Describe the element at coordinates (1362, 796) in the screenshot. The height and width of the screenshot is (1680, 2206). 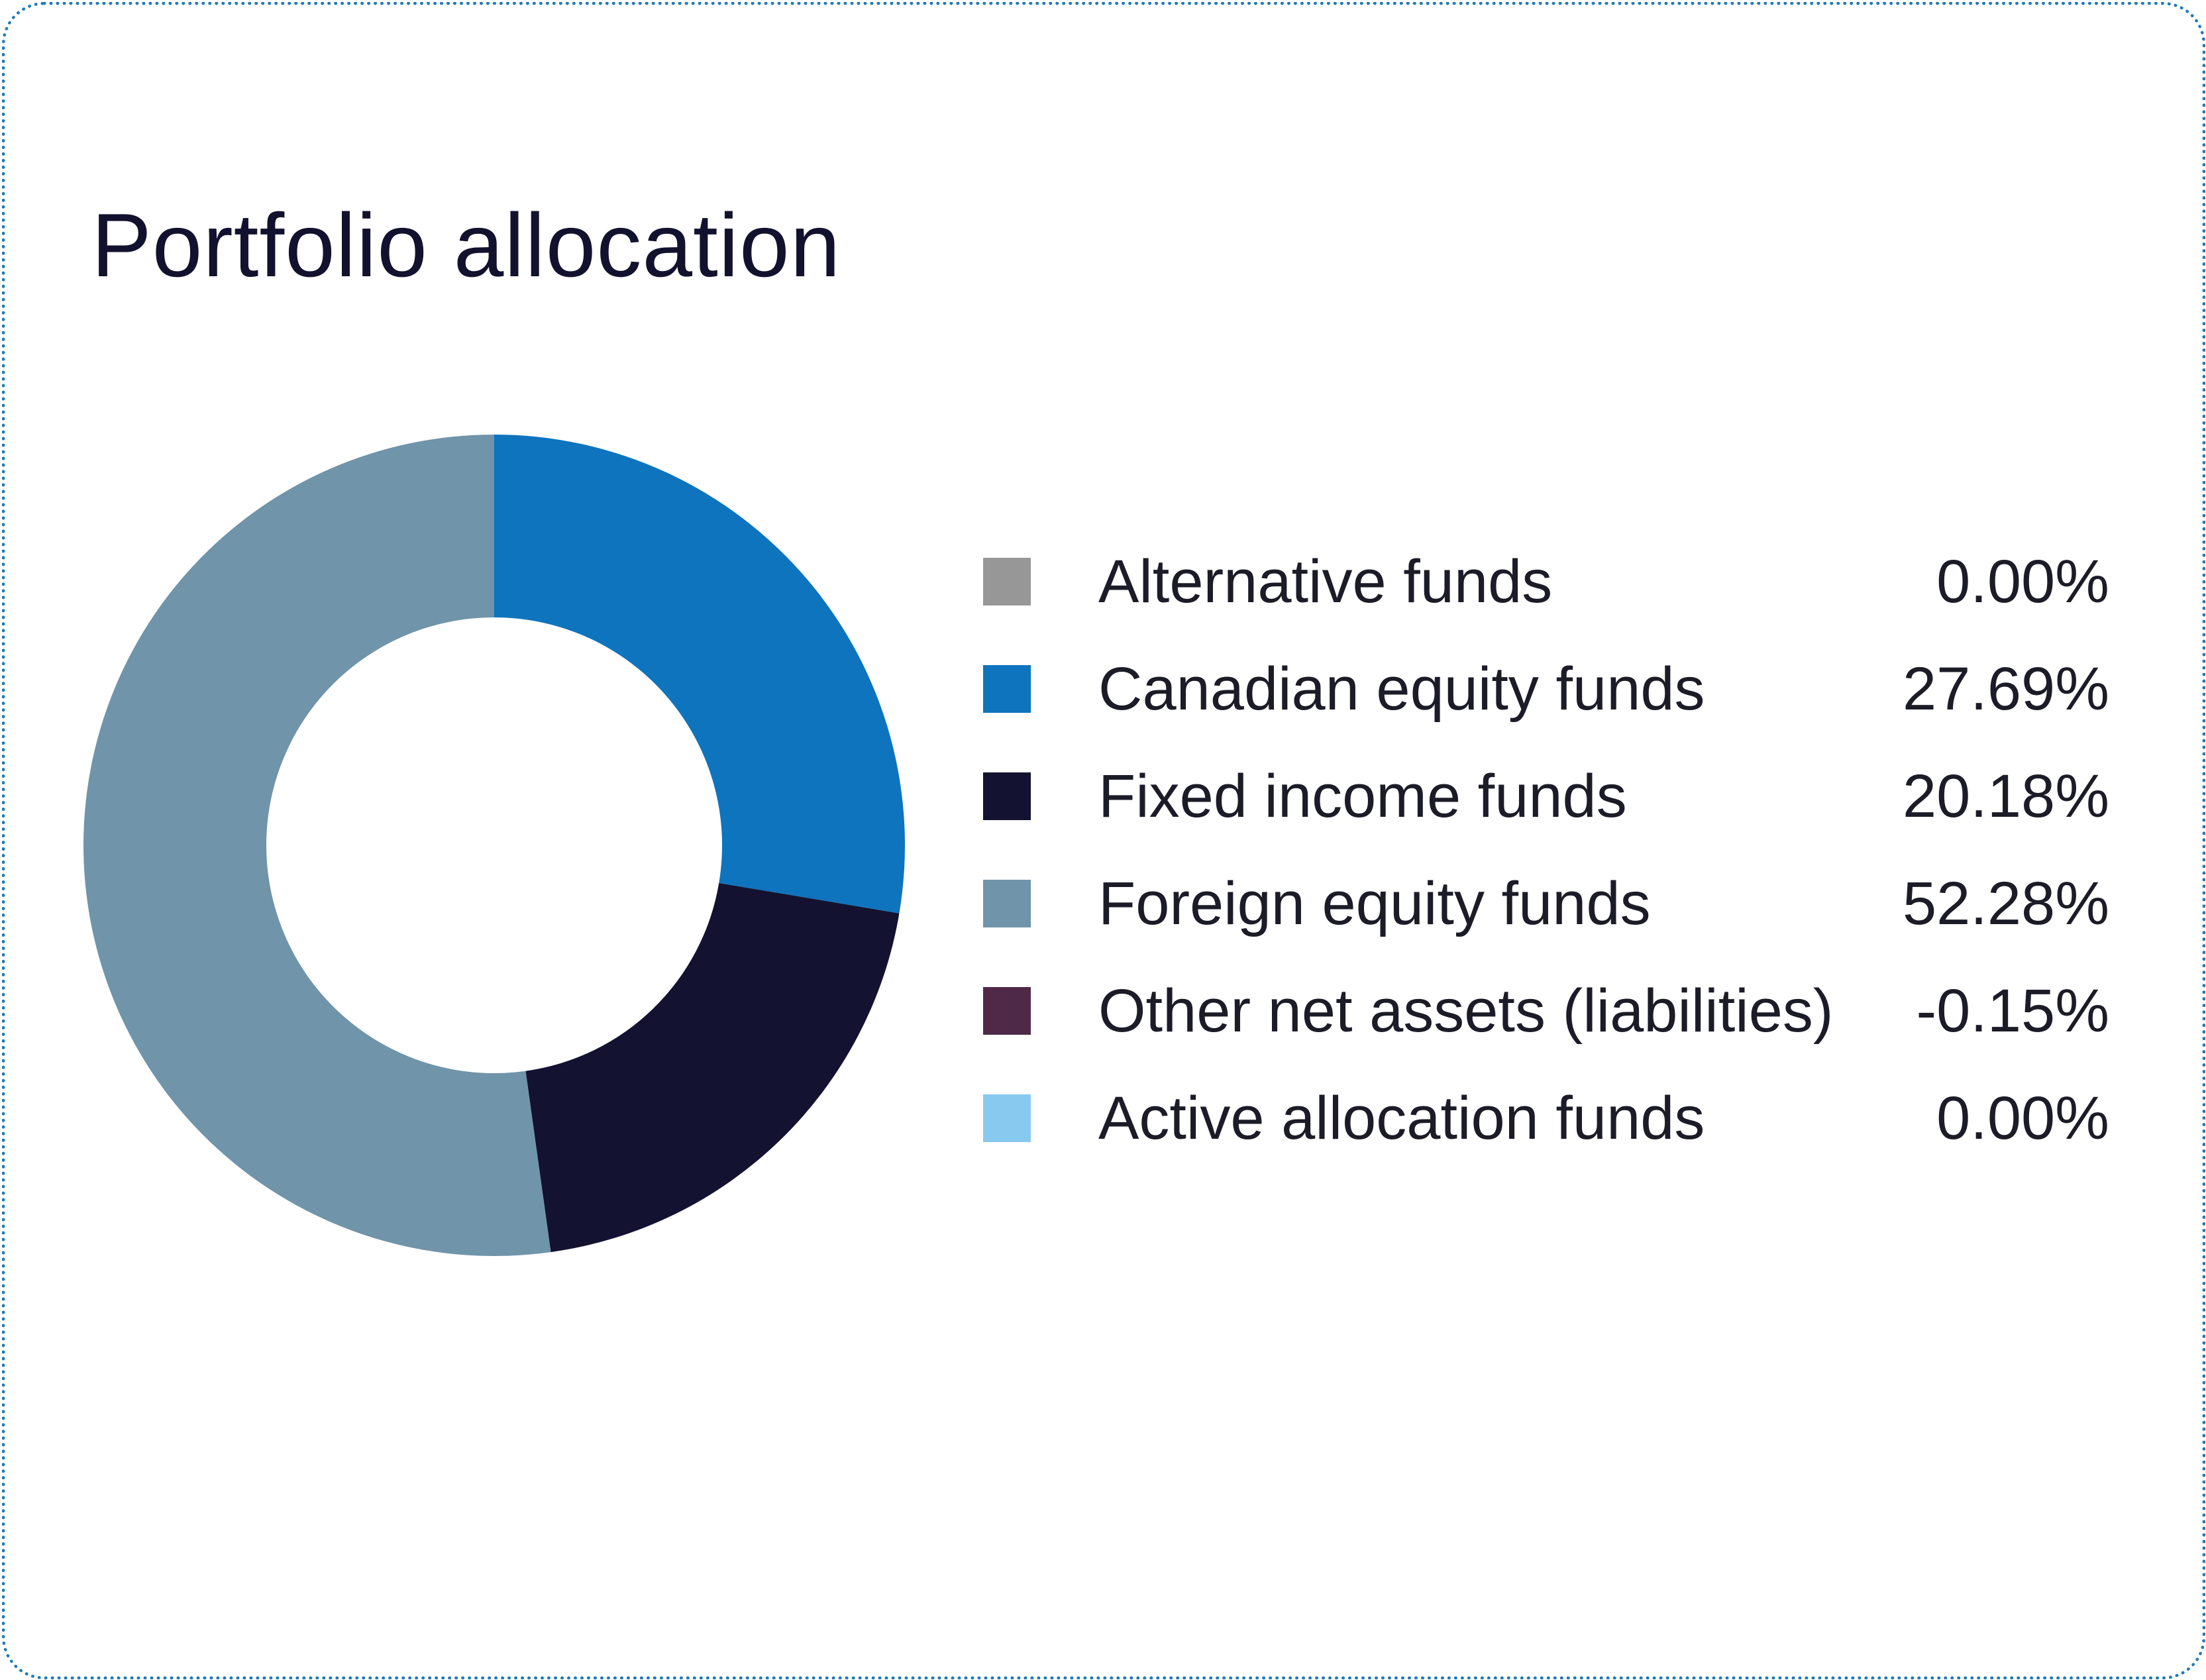
I see `legend-label: Fixed income funds` at that location.